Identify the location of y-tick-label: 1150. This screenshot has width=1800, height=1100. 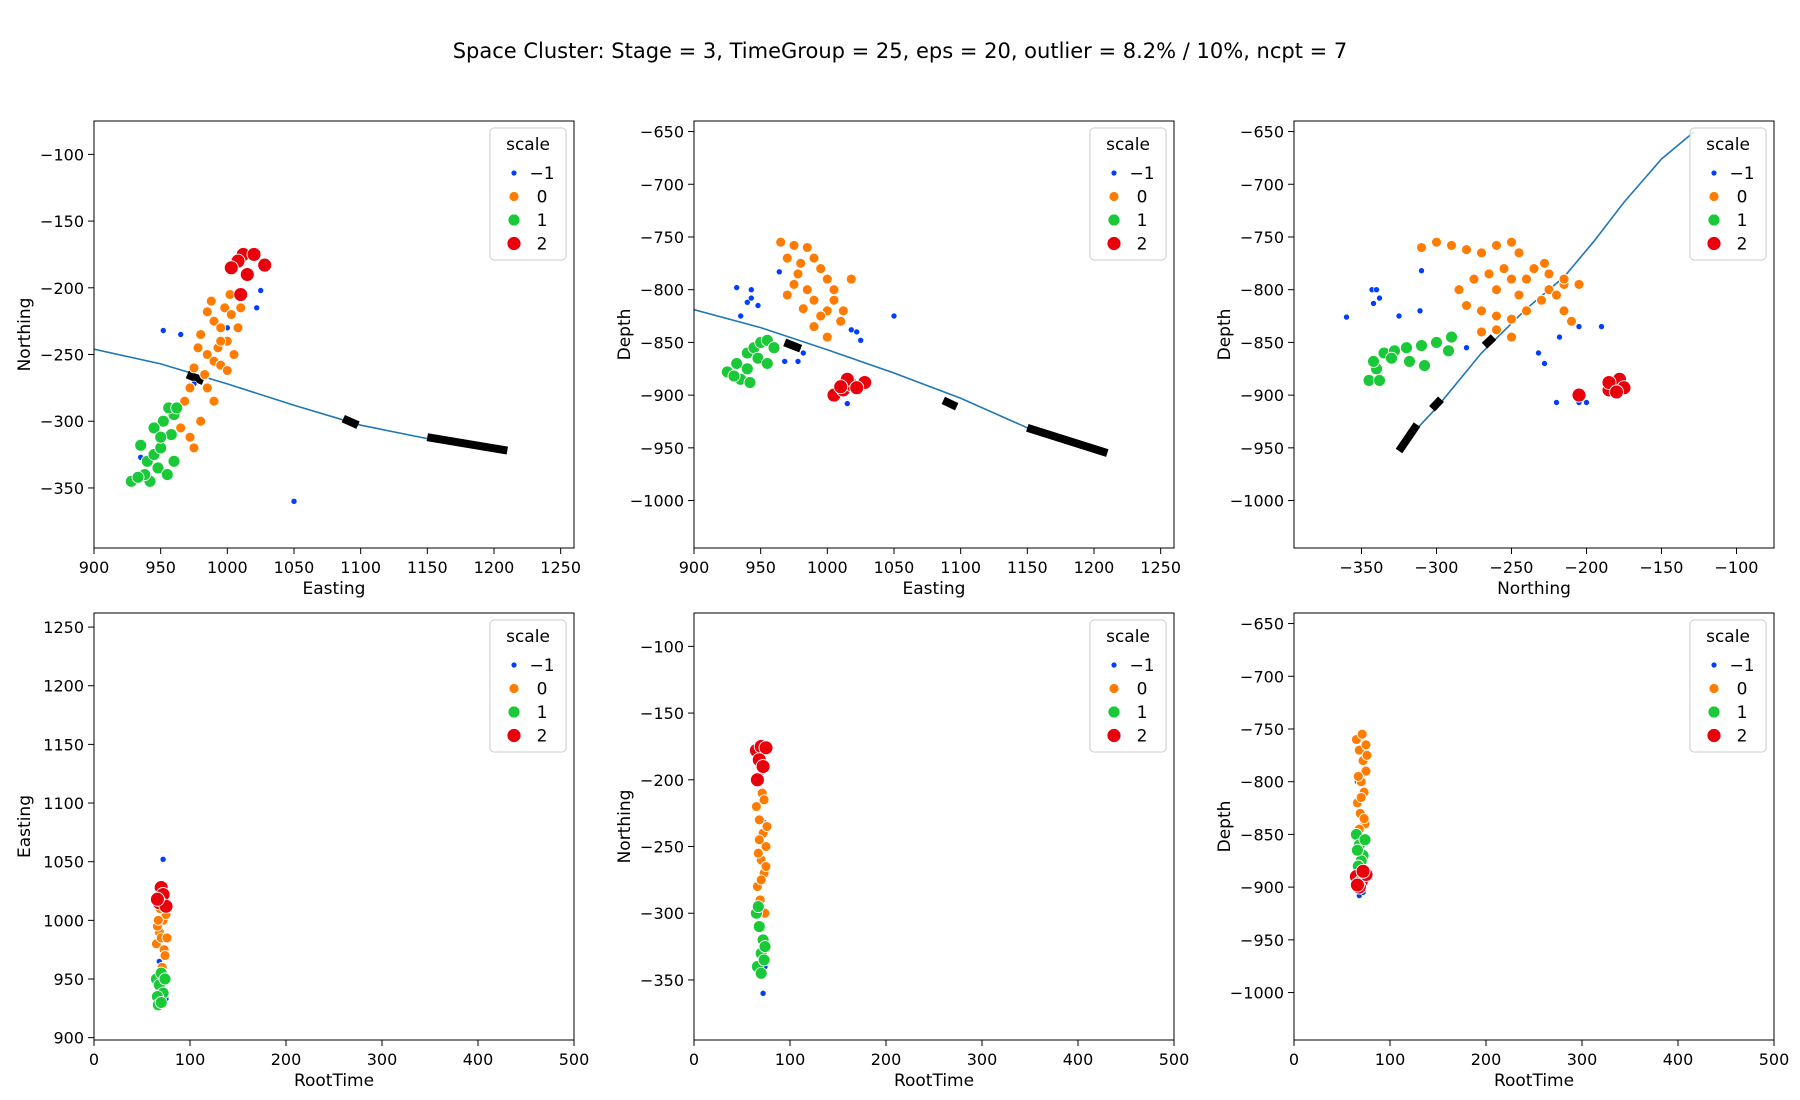
(63, 744).